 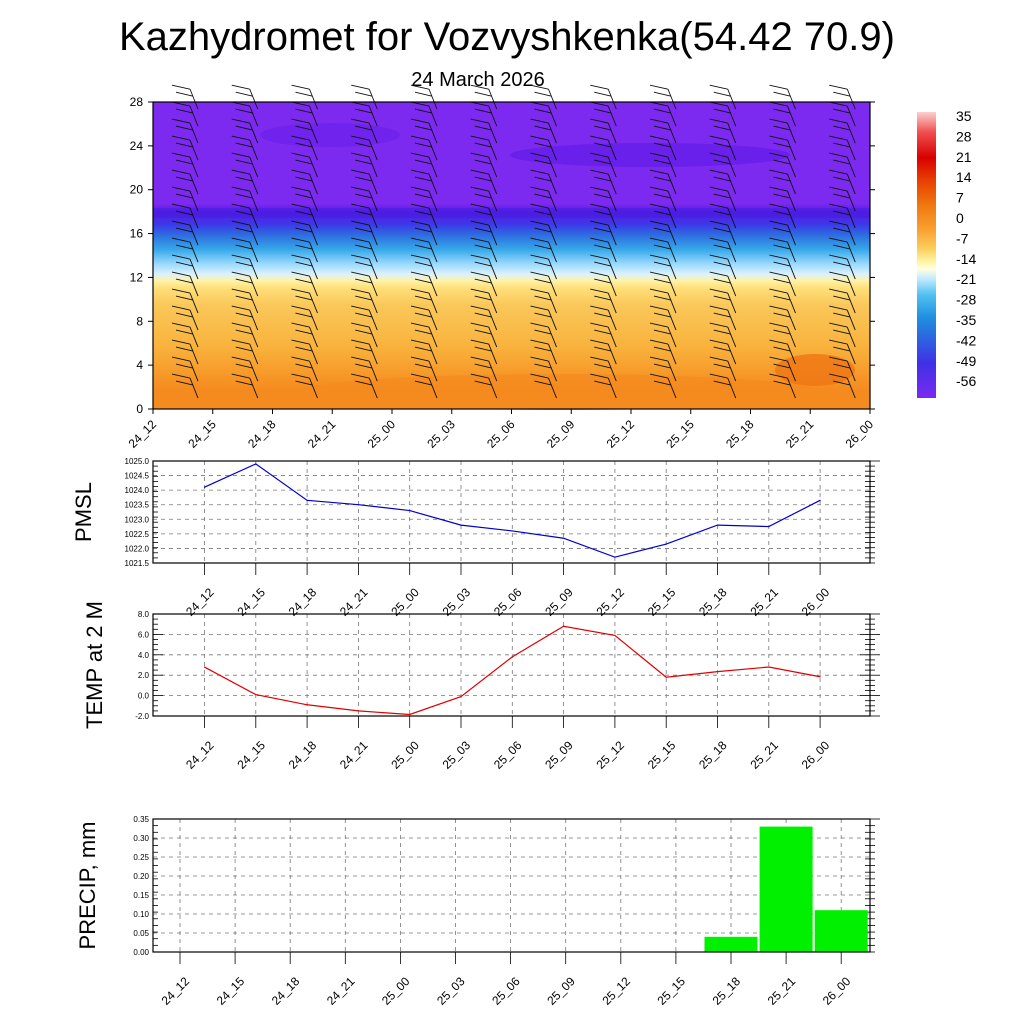 What do you see at coordinates (231, 991) in the screenshot?
I see `xtick-label: 24_15` at bounding box center [231, 991].